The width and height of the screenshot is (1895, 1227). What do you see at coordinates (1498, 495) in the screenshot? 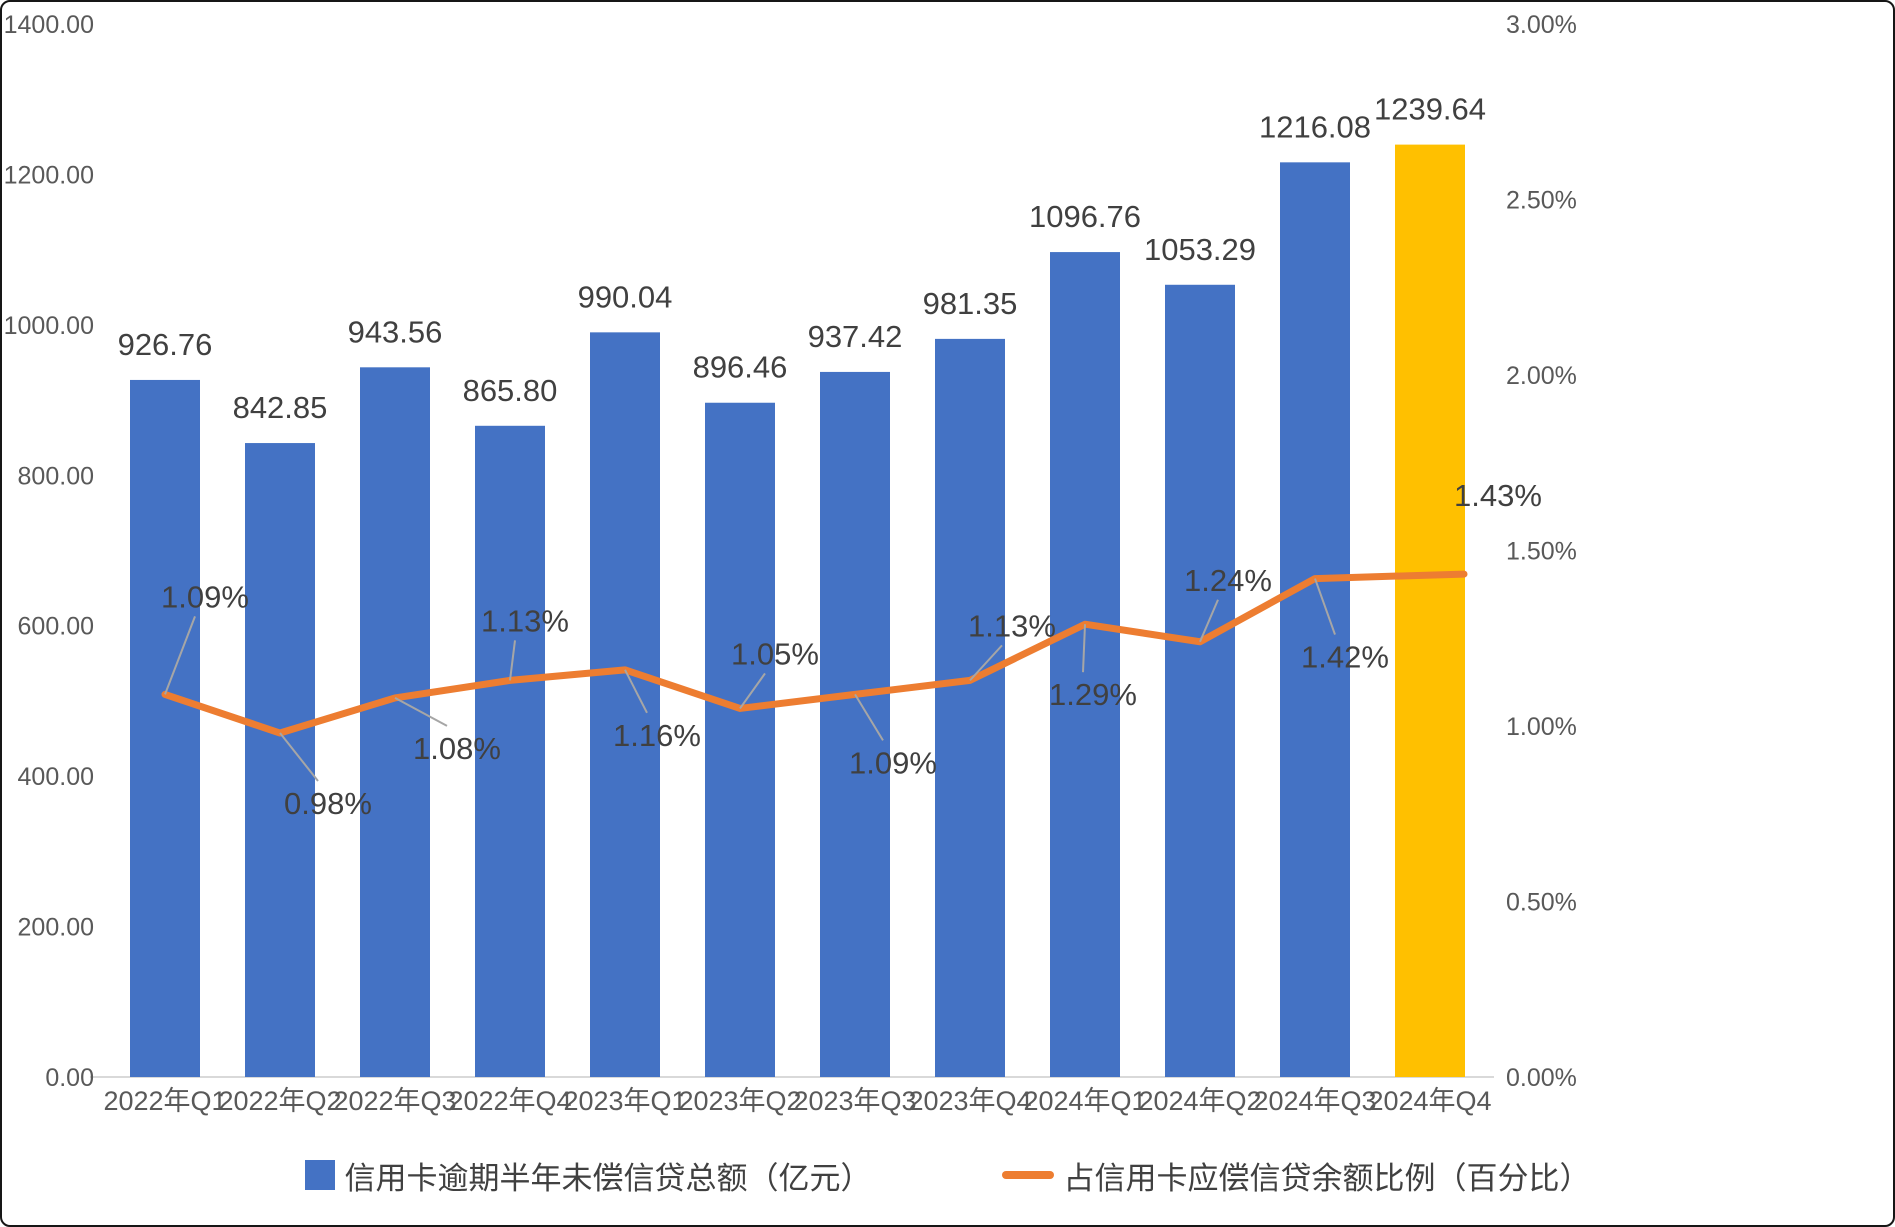
I see `line-value-label: 1.43%` at bounding box center [1498, 495].